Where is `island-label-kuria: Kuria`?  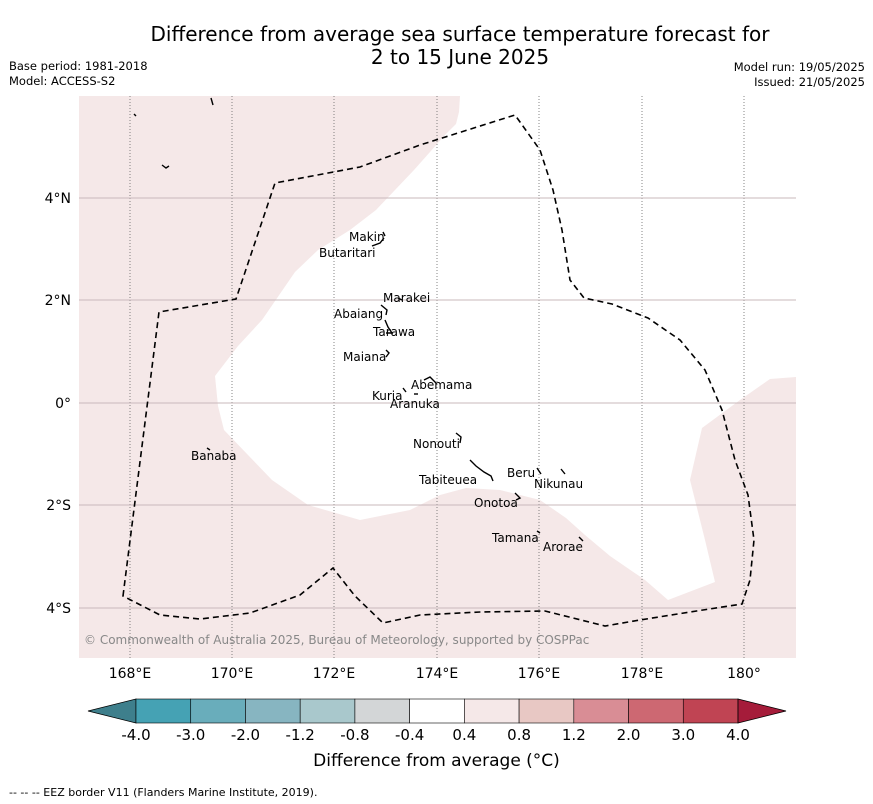
island-label-kuria: Kuria is located at coordinates (387, 396).